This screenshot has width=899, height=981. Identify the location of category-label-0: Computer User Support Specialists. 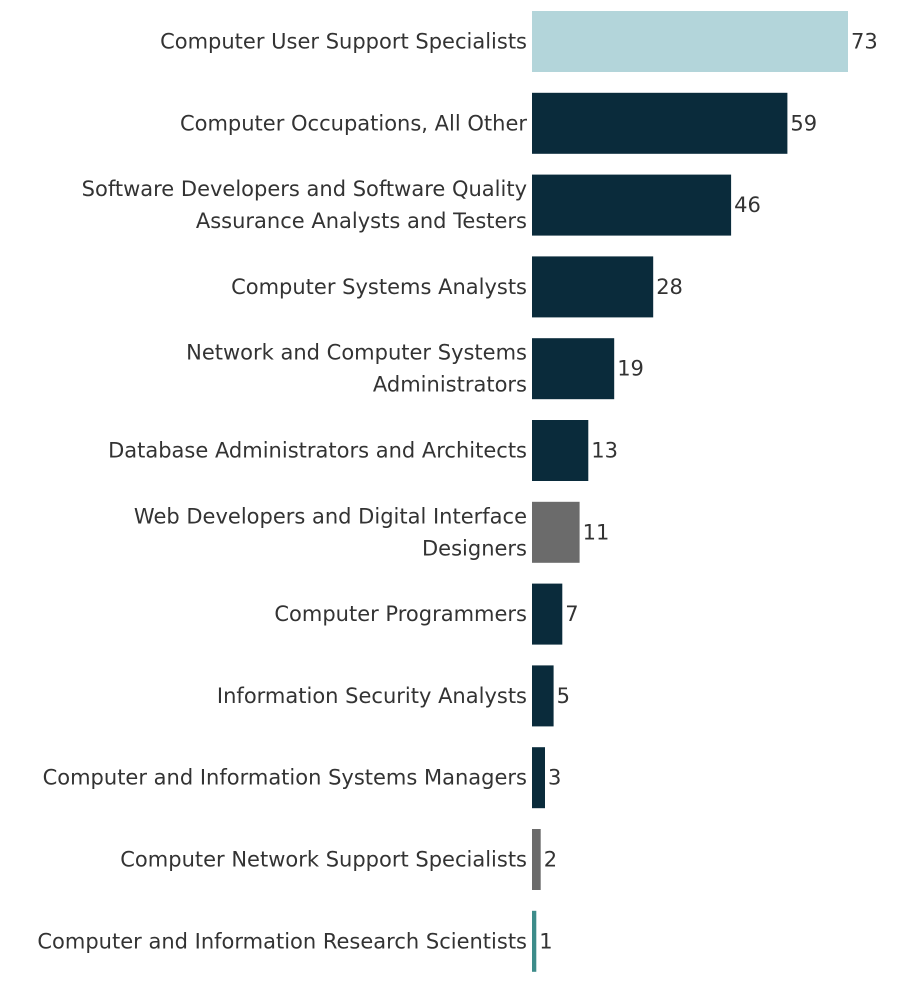
(343, 42).